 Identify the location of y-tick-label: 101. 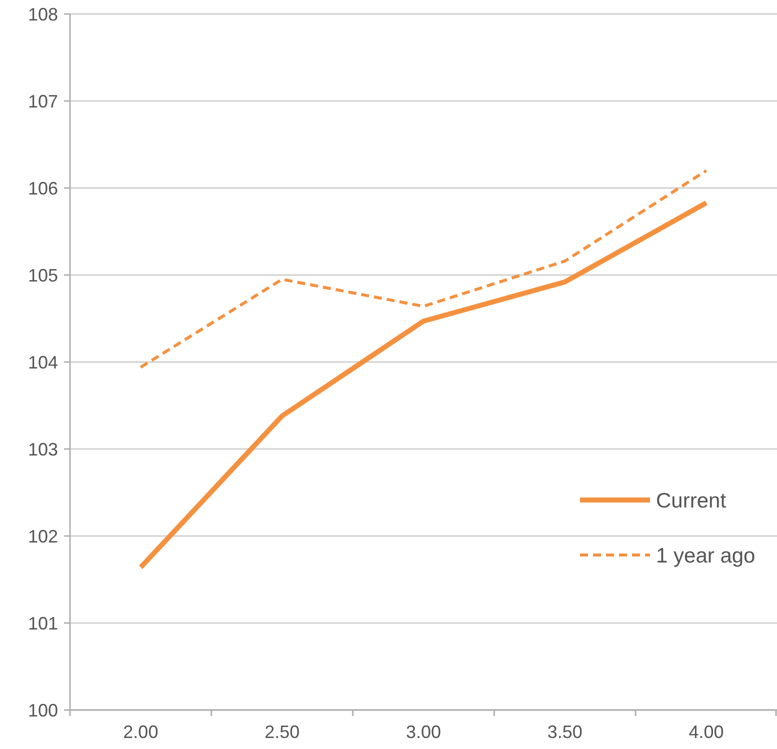
(43, 623).